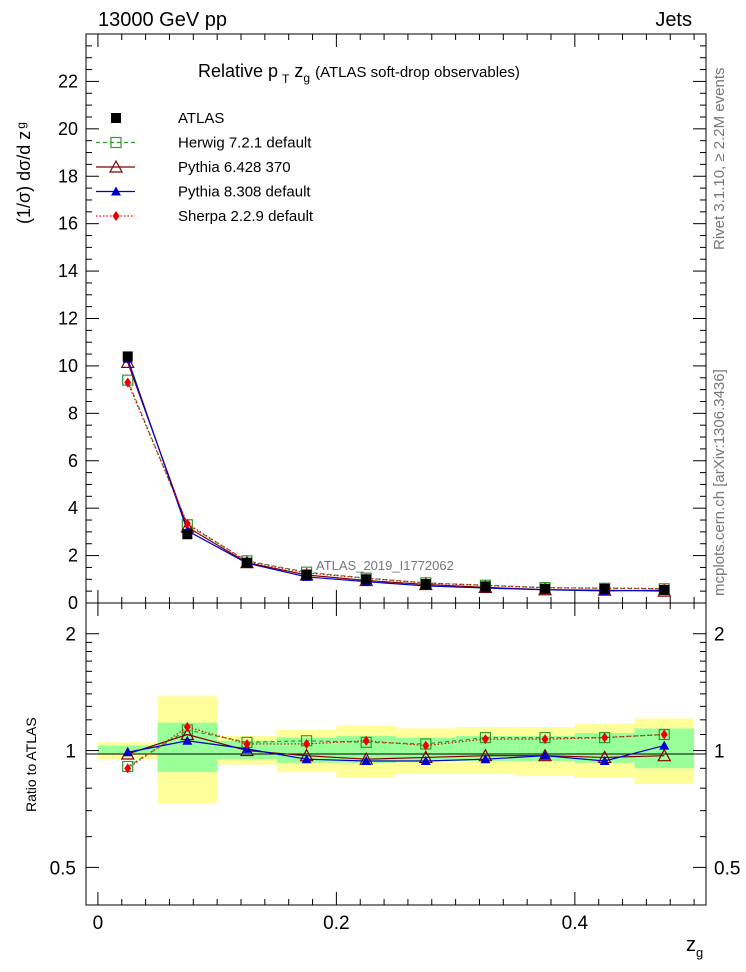  Describe the element at coordinates (73, 603) in the screenshot. I see `main-y-tick-label: 0` at that location.